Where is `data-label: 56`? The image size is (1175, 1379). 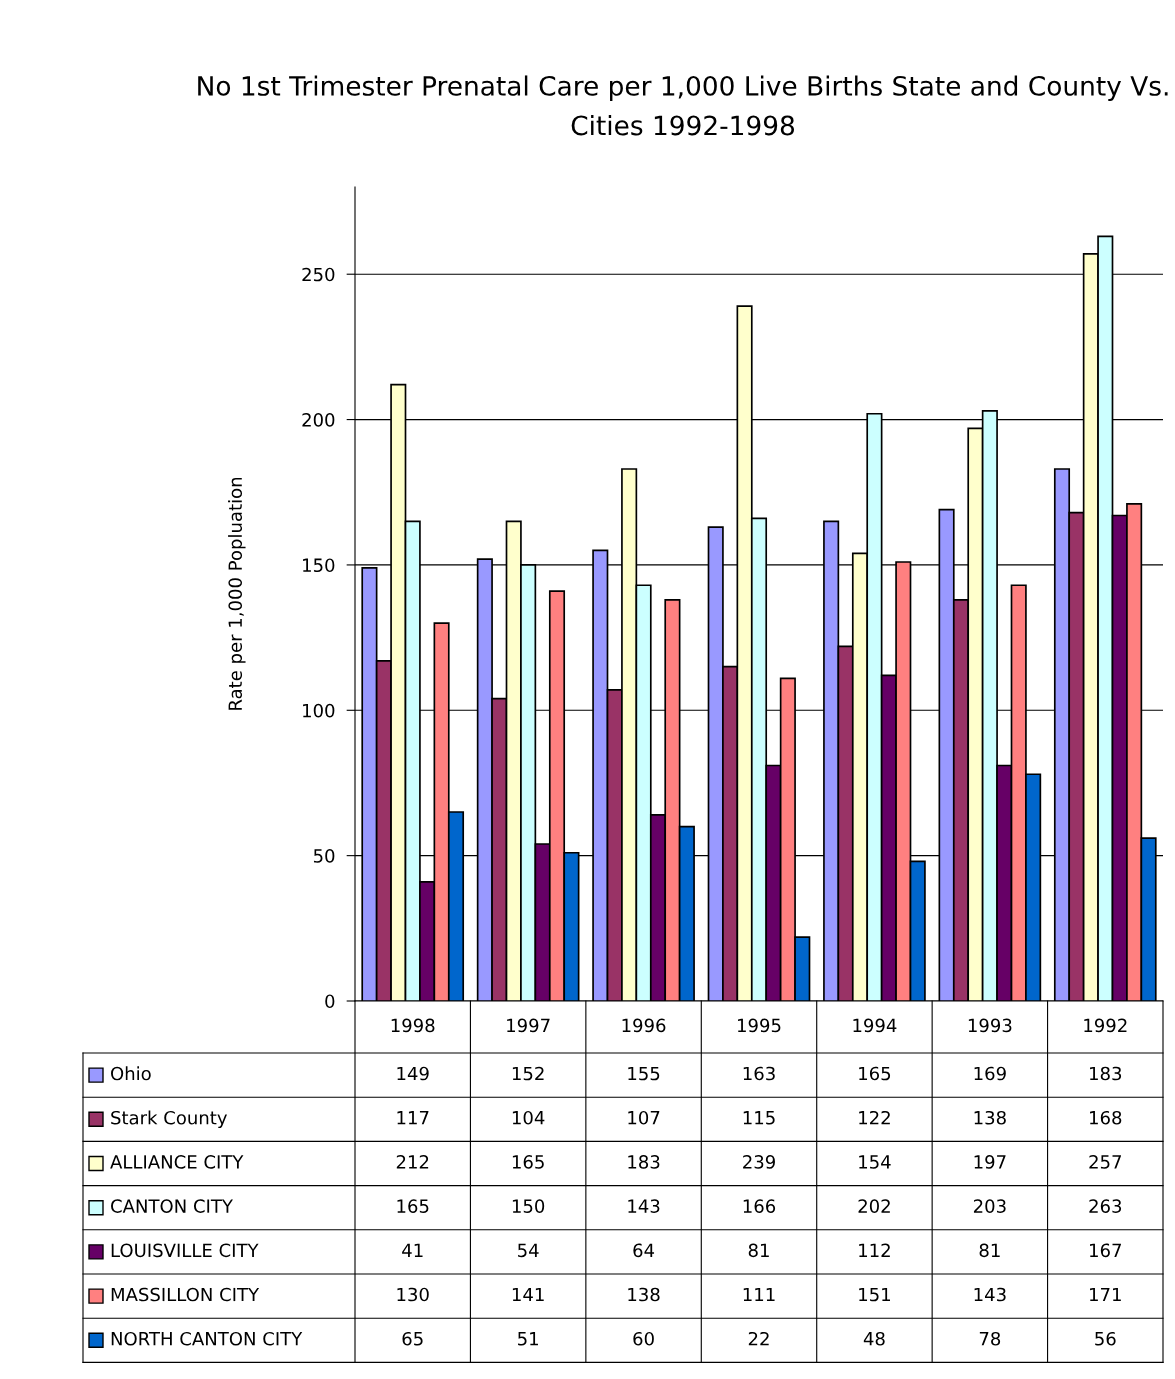 data-label: 56 is located at coordinates (1105, 1338).